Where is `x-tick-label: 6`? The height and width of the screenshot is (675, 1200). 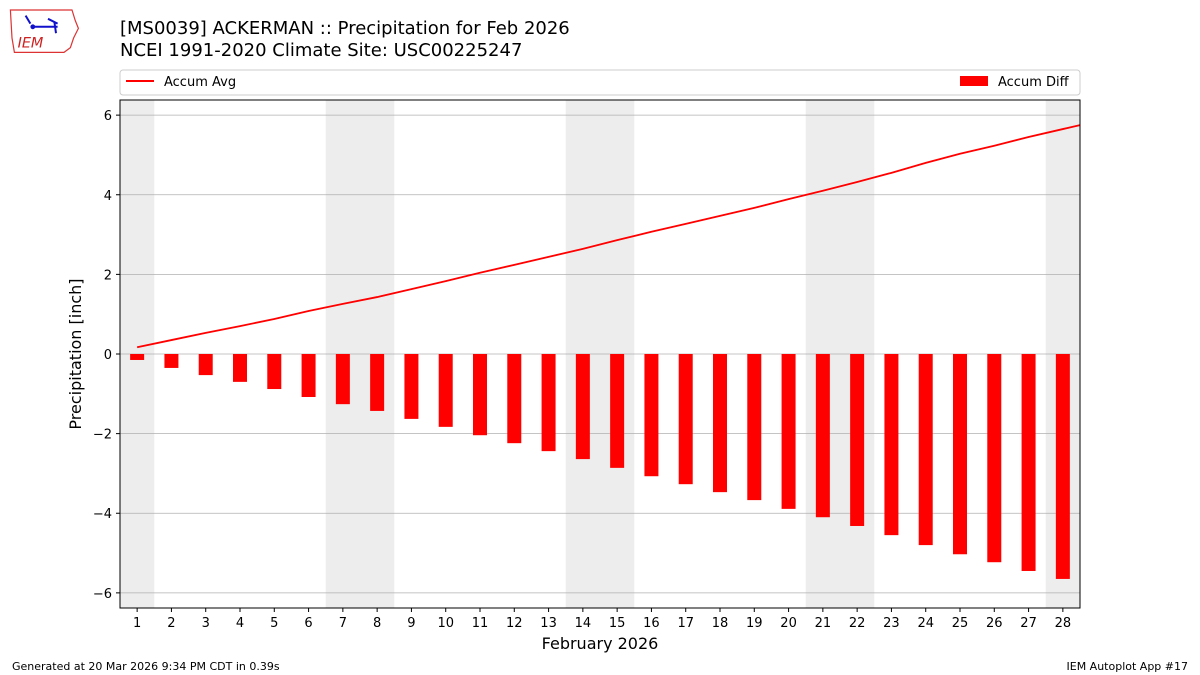 x-tick-label: 6 is located at coordinates (308, 623).